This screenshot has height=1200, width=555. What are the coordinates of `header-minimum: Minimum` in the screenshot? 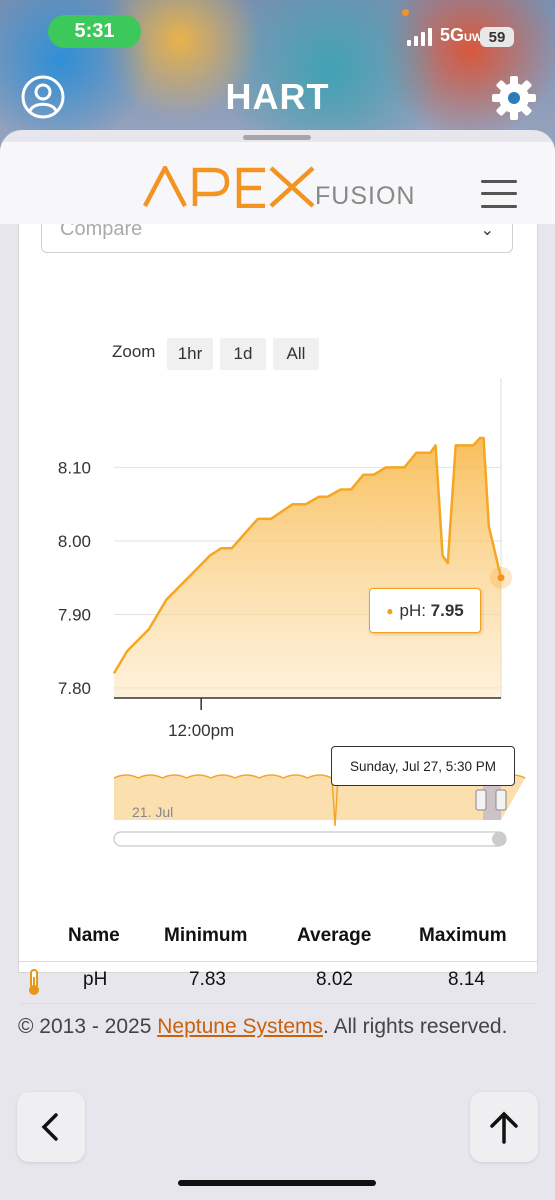 It's located at (206, 935).